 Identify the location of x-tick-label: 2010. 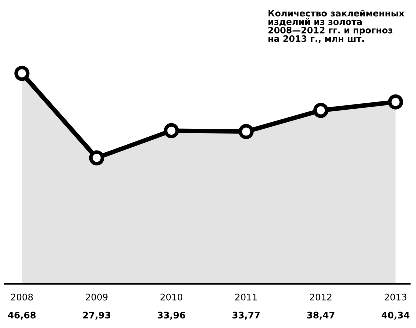
(171, 297).